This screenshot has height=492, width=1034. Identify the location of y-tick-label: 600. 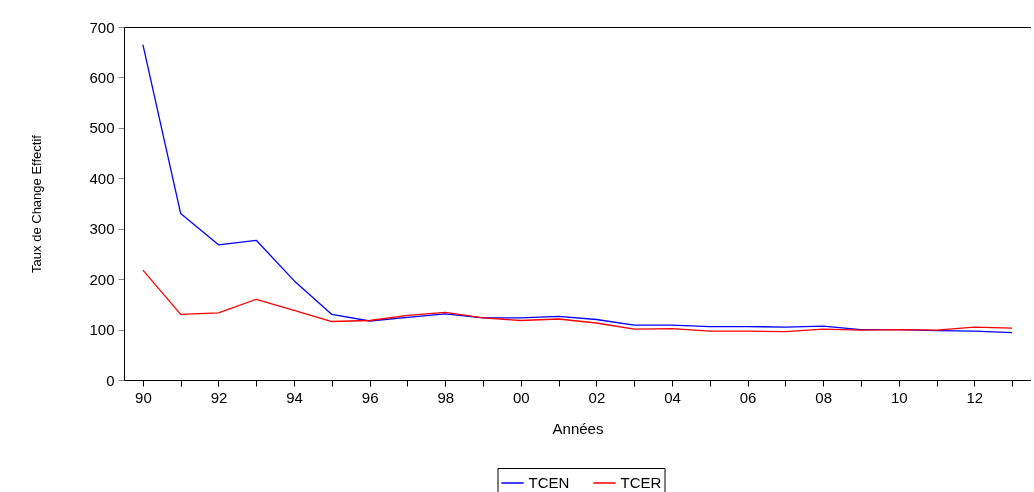
(102, 77).